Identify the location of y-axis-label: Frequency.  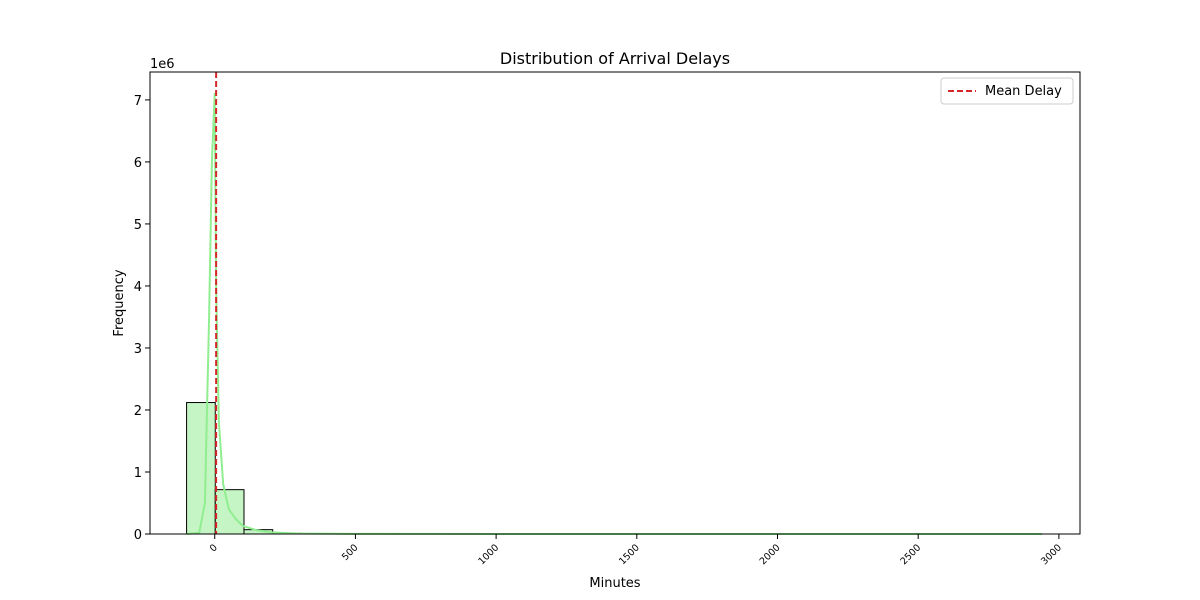
(119, 302).